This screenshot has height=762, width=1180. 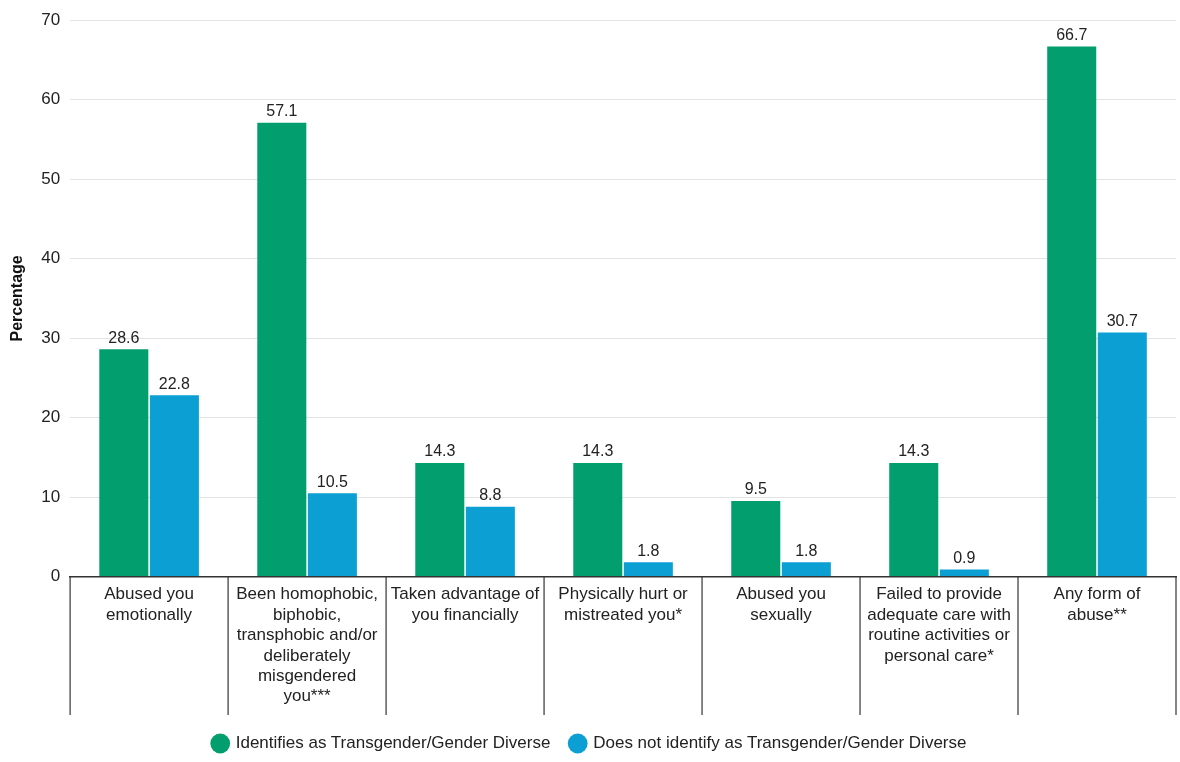 What do you see at coordinates (490, 495) in the screenshot?
I see `data-label: 8.8` at bounding box center [490, 495].